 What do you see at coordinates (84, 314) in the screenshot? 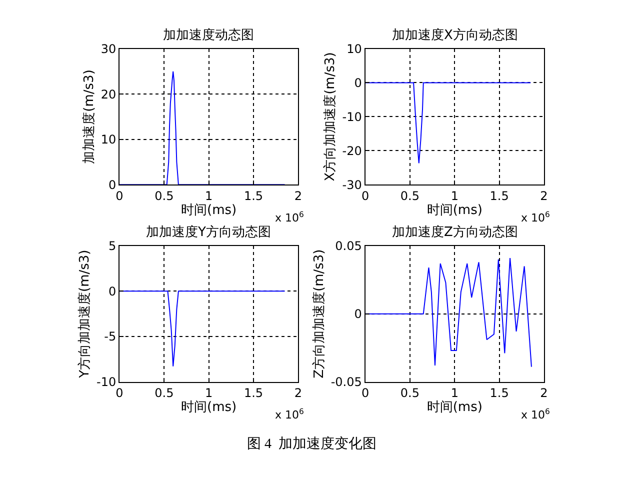
I see `y-axis-title: Y方向加加速度(m/s3)` at bounding box center [84, 314].